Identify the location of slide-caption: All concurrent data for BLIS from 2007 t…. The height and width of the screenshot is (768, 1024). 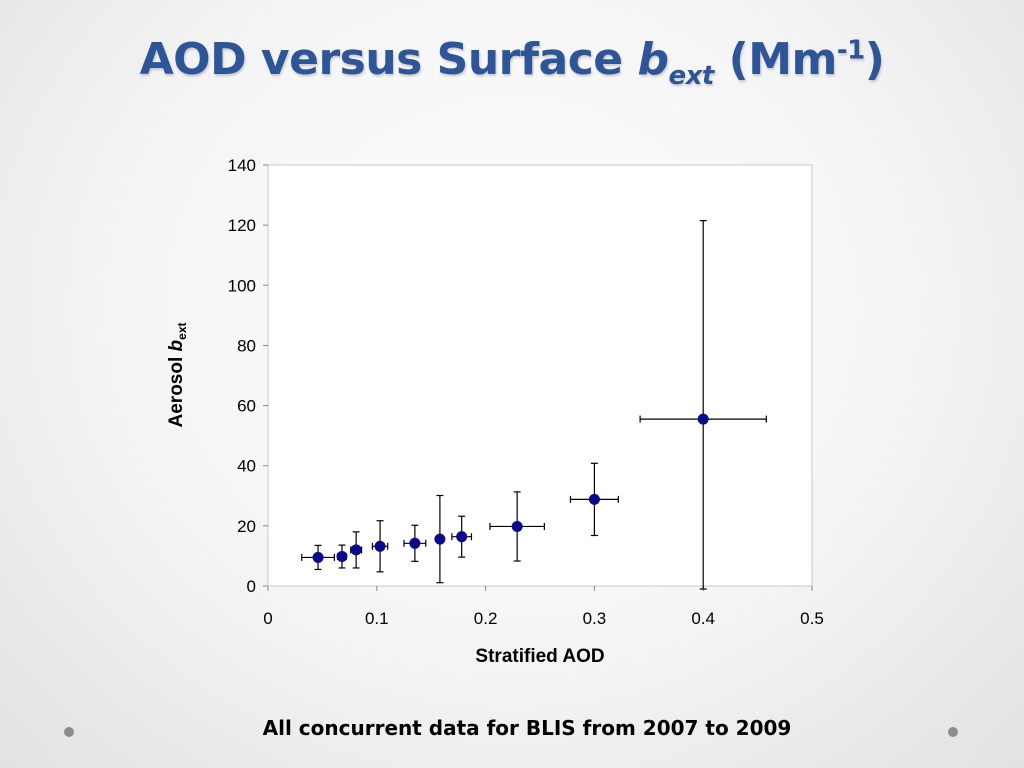
(527, 728).